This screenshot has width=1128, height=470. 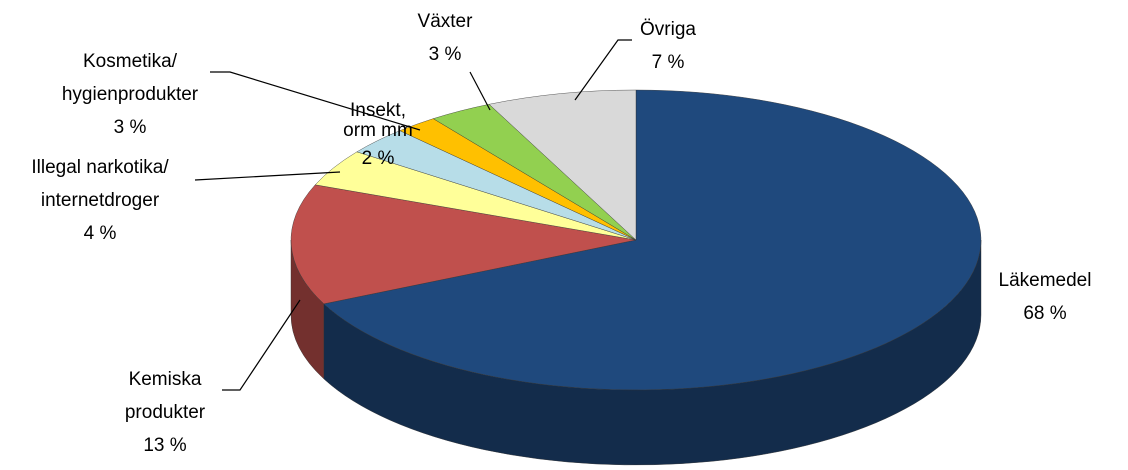 I want to click on slice-label: Läkemedel 68 %, so click(x=1045, y=297).